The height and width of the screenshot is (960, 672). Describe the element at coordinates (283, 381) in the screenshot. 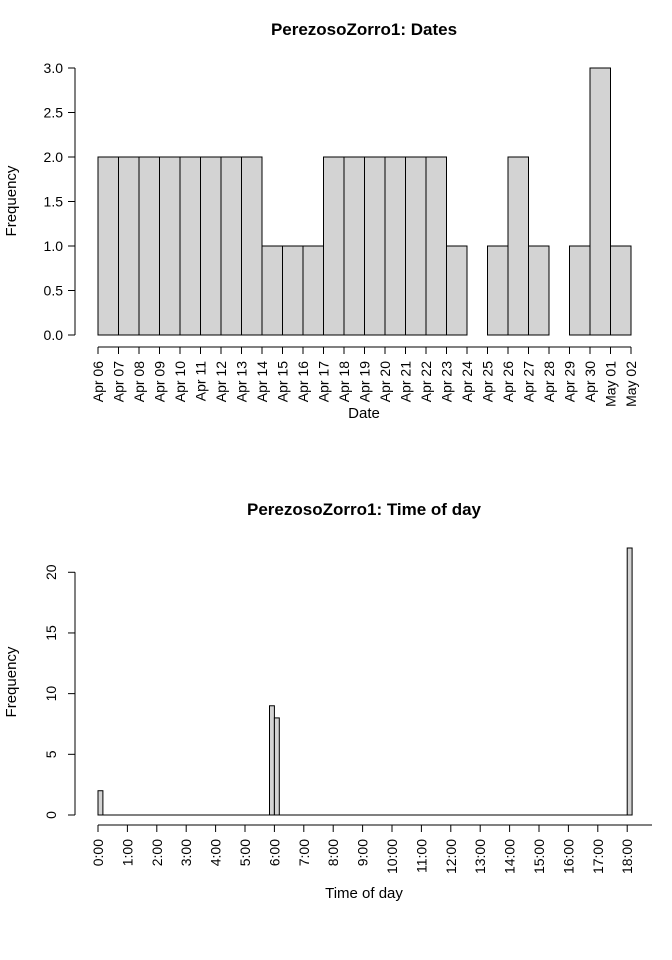

I see `x-tick-label: Apr 15` at that location.